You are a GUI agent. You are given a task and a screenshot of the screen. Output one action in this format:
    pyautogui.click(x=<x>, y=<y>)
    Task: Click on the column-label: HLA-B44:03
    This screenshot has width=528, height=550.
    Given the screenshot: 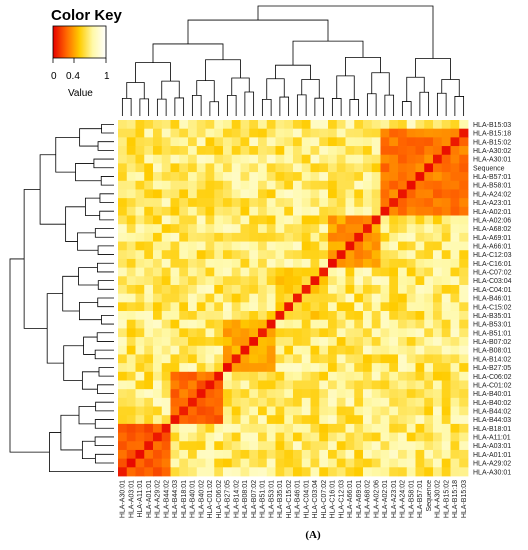 What is the action you would take?
    pyautogui.click(x=175, y=499)
    